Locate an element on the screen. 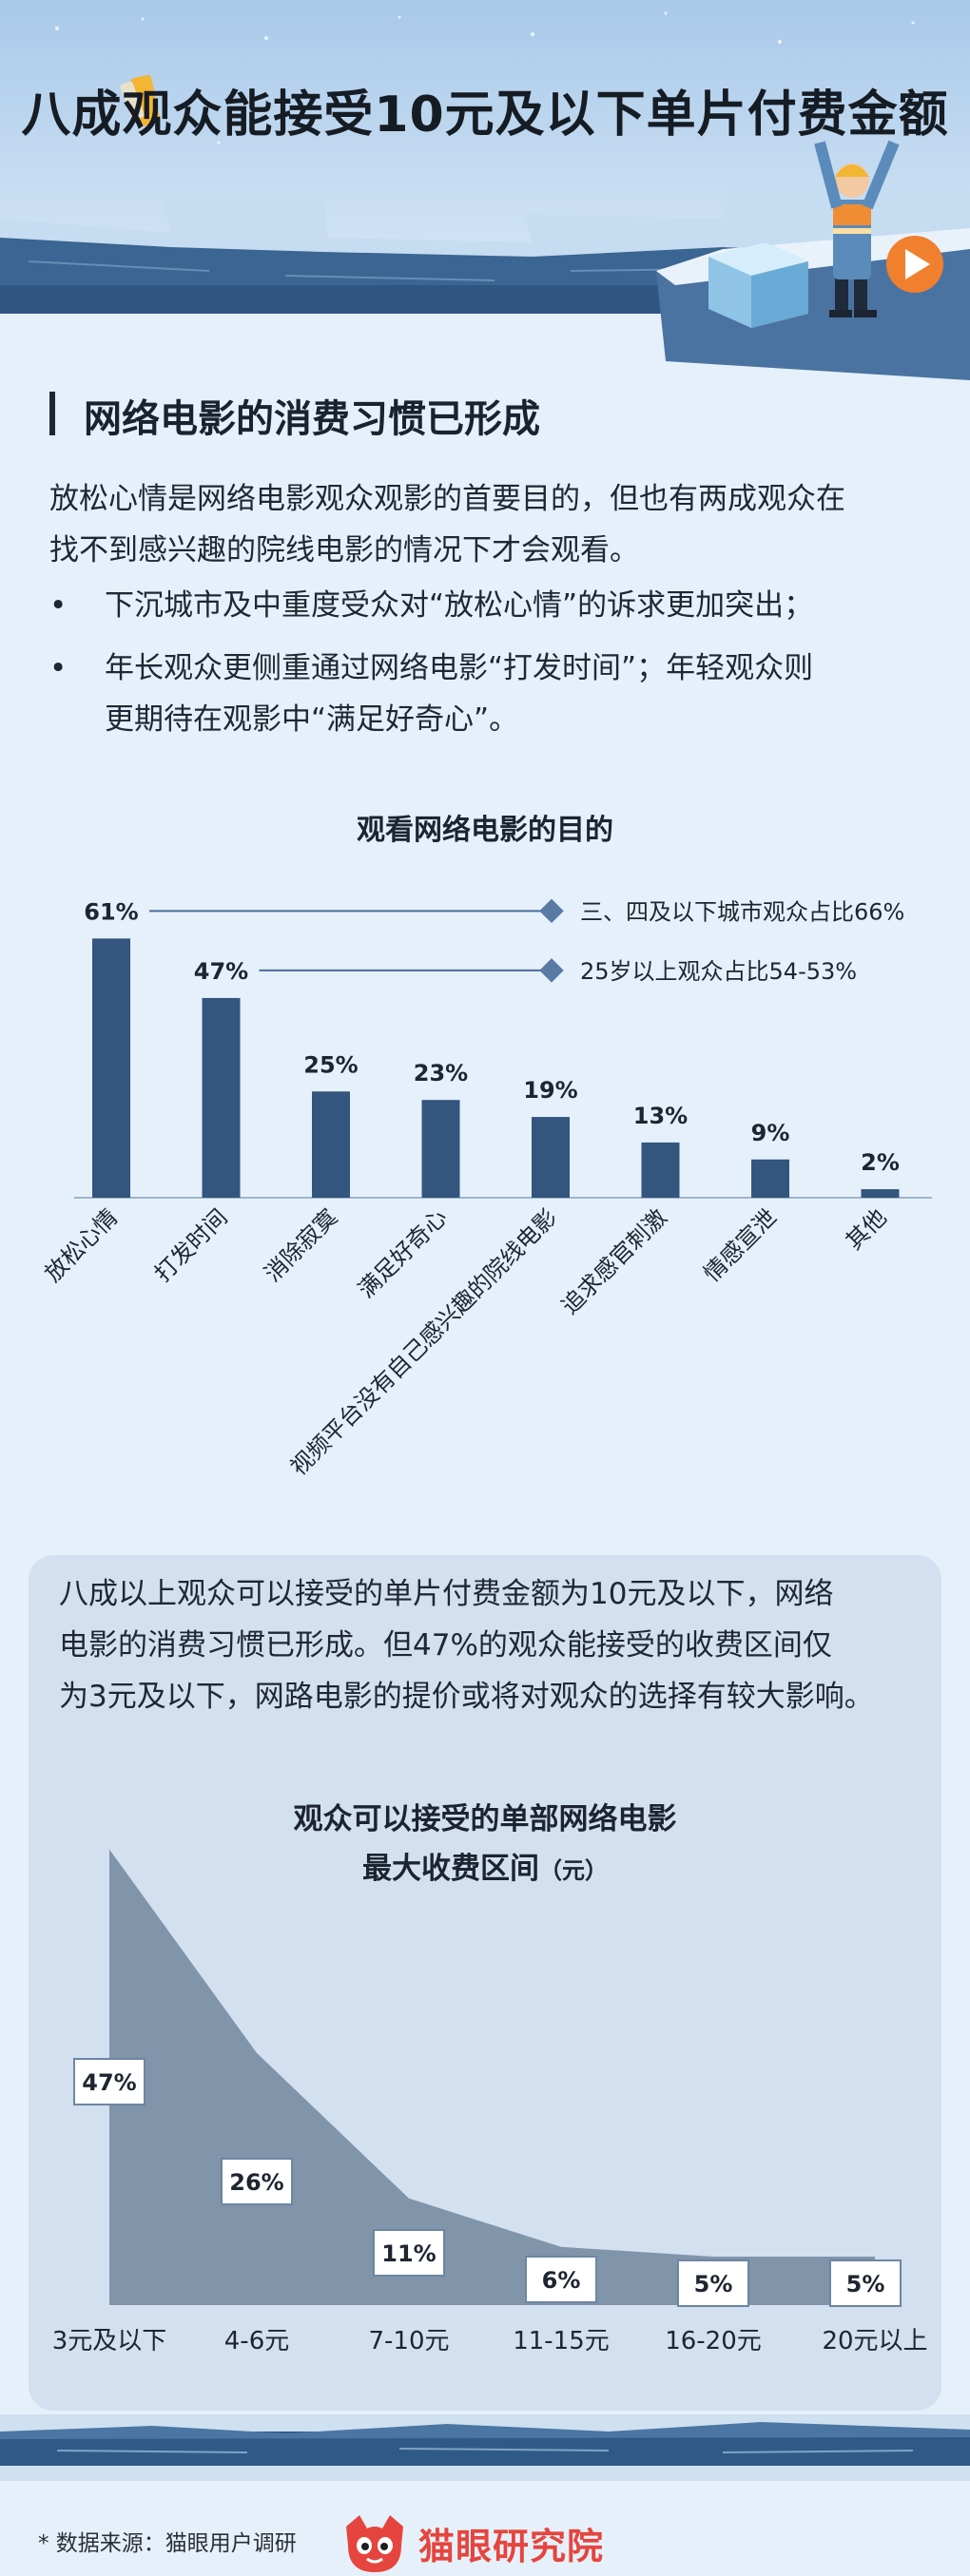  bar-value-label: 23% is located at coordinates (441, 1073).